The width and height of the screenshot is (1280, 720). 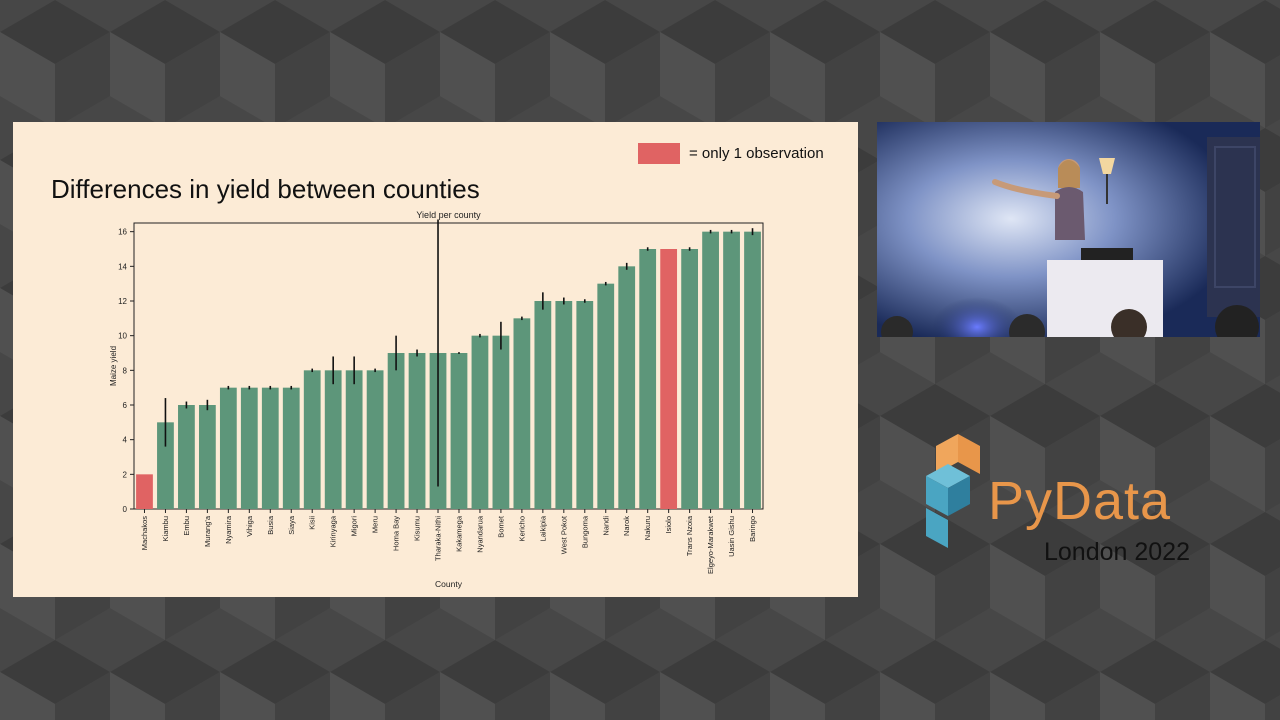 I want to click on x-tick-label: Tharaka-Nithi, so click(x=438, y=538).